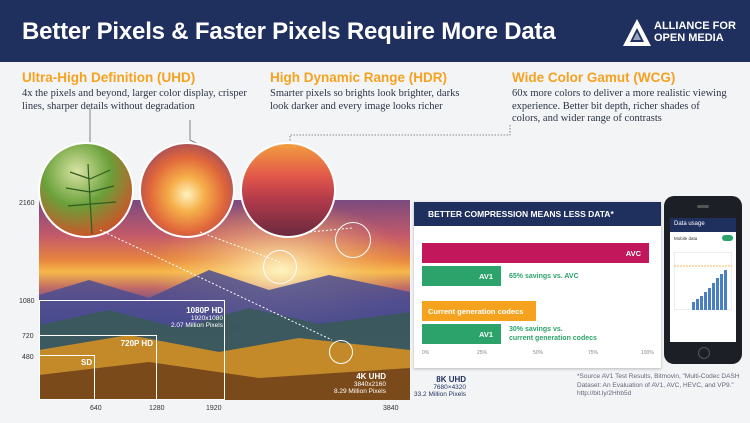 The height and width of the screenshot is (423, 750). What do you see at coordinates (727, 238) in the screenshot?
I see `mobile-data-toggle` at bounding box center [727, 238].